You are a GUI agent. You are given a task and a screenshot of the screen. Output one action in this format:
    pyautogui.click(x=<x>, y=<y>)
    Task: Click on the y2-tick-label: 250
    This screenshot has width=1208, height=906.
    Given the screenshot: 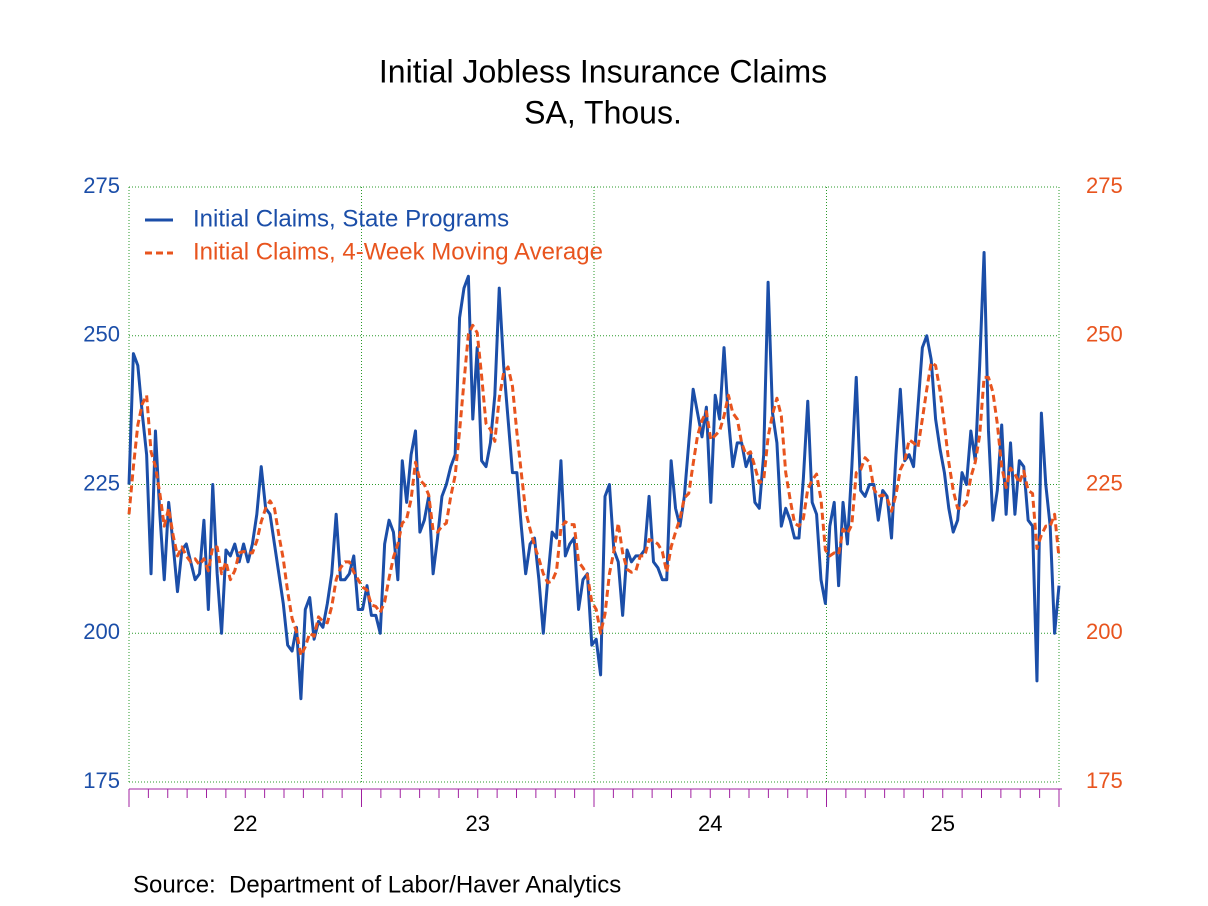 What is the action you would take?
    pyautogui.click(x=1104, y=334)
    